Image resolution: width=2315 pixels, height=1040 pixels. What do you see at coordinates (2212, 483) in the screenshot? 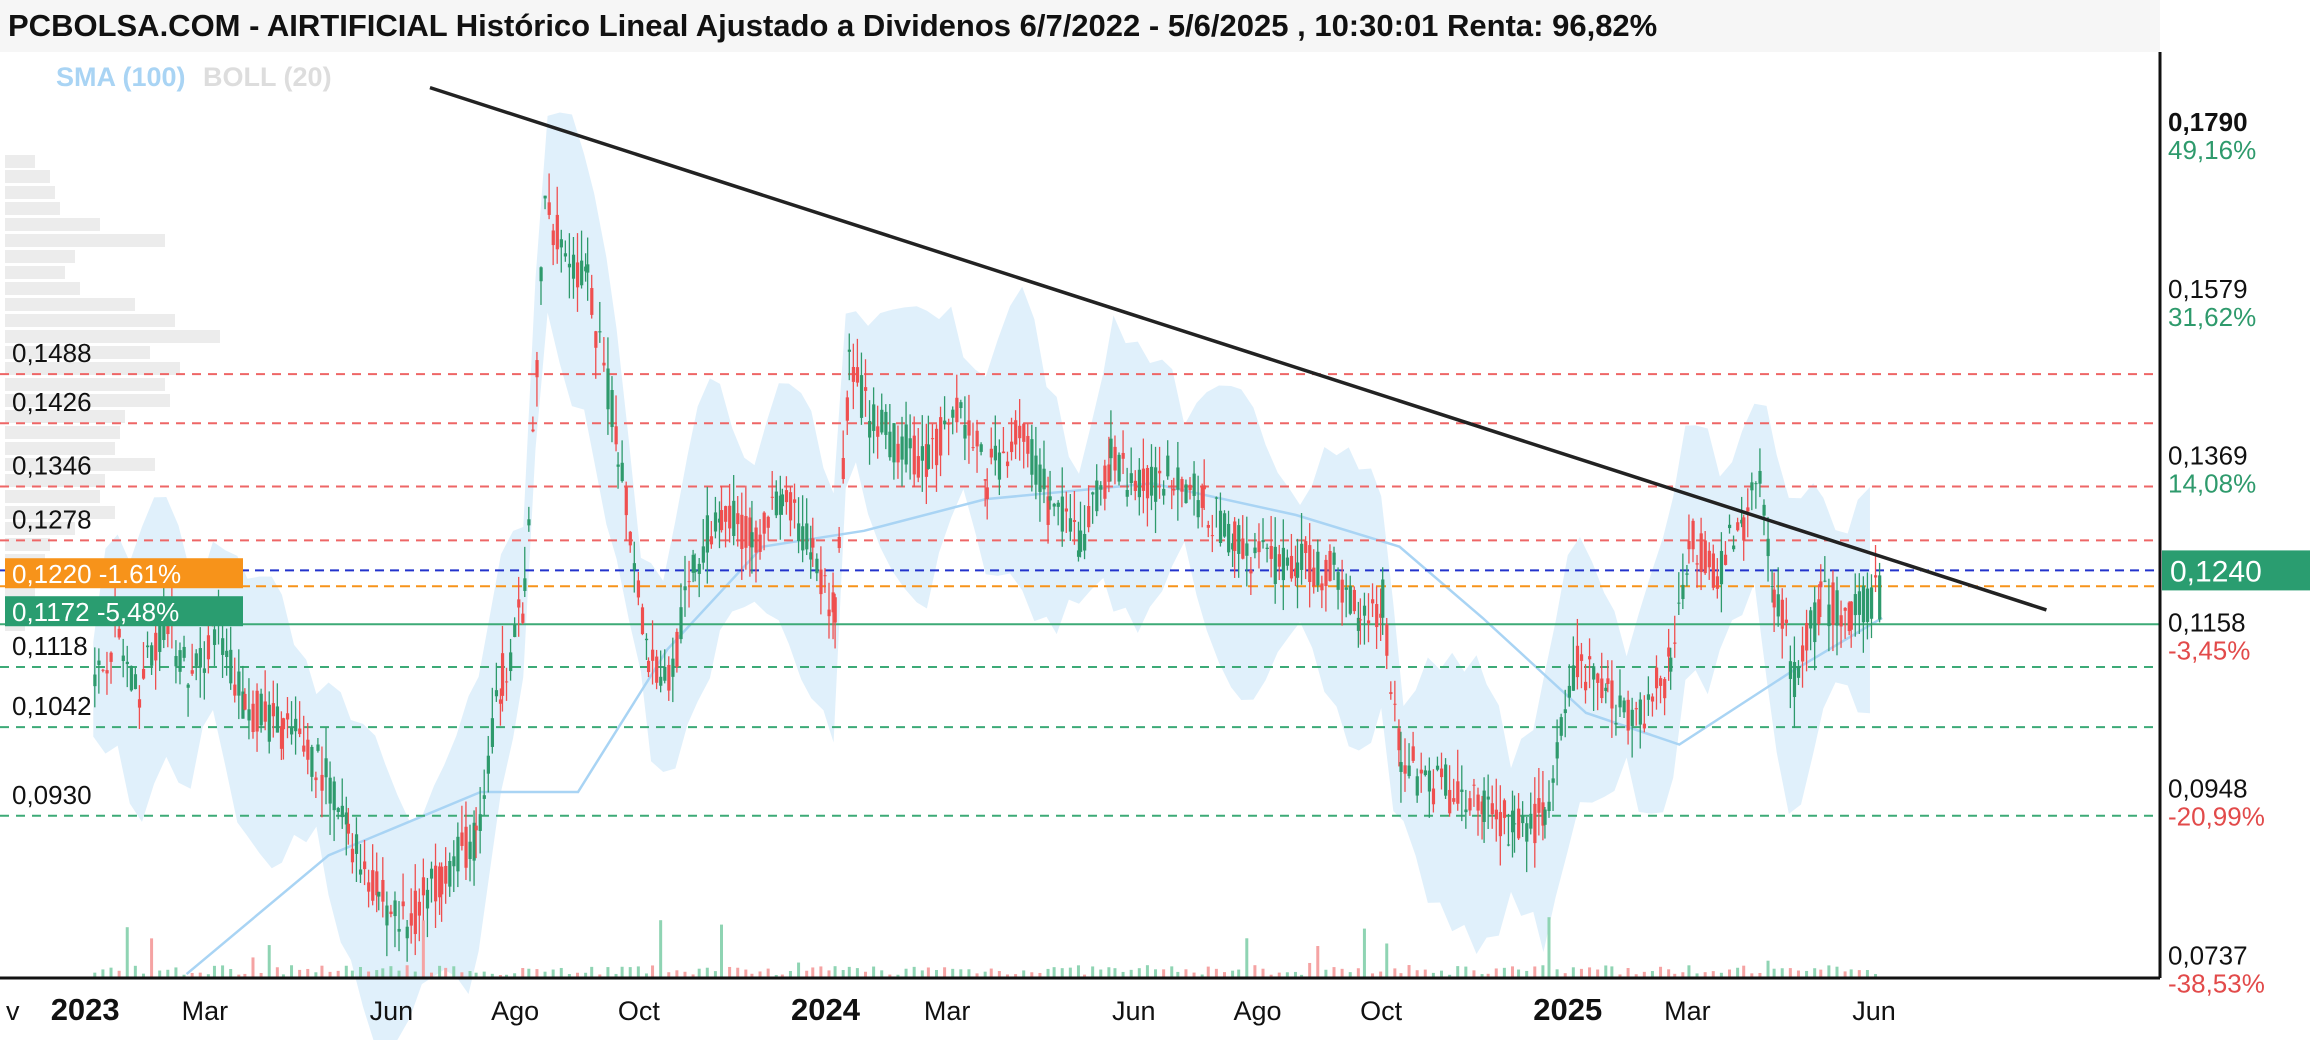
I see `y-tick-pct: 14,08%` at bounding box center [2212, 483].